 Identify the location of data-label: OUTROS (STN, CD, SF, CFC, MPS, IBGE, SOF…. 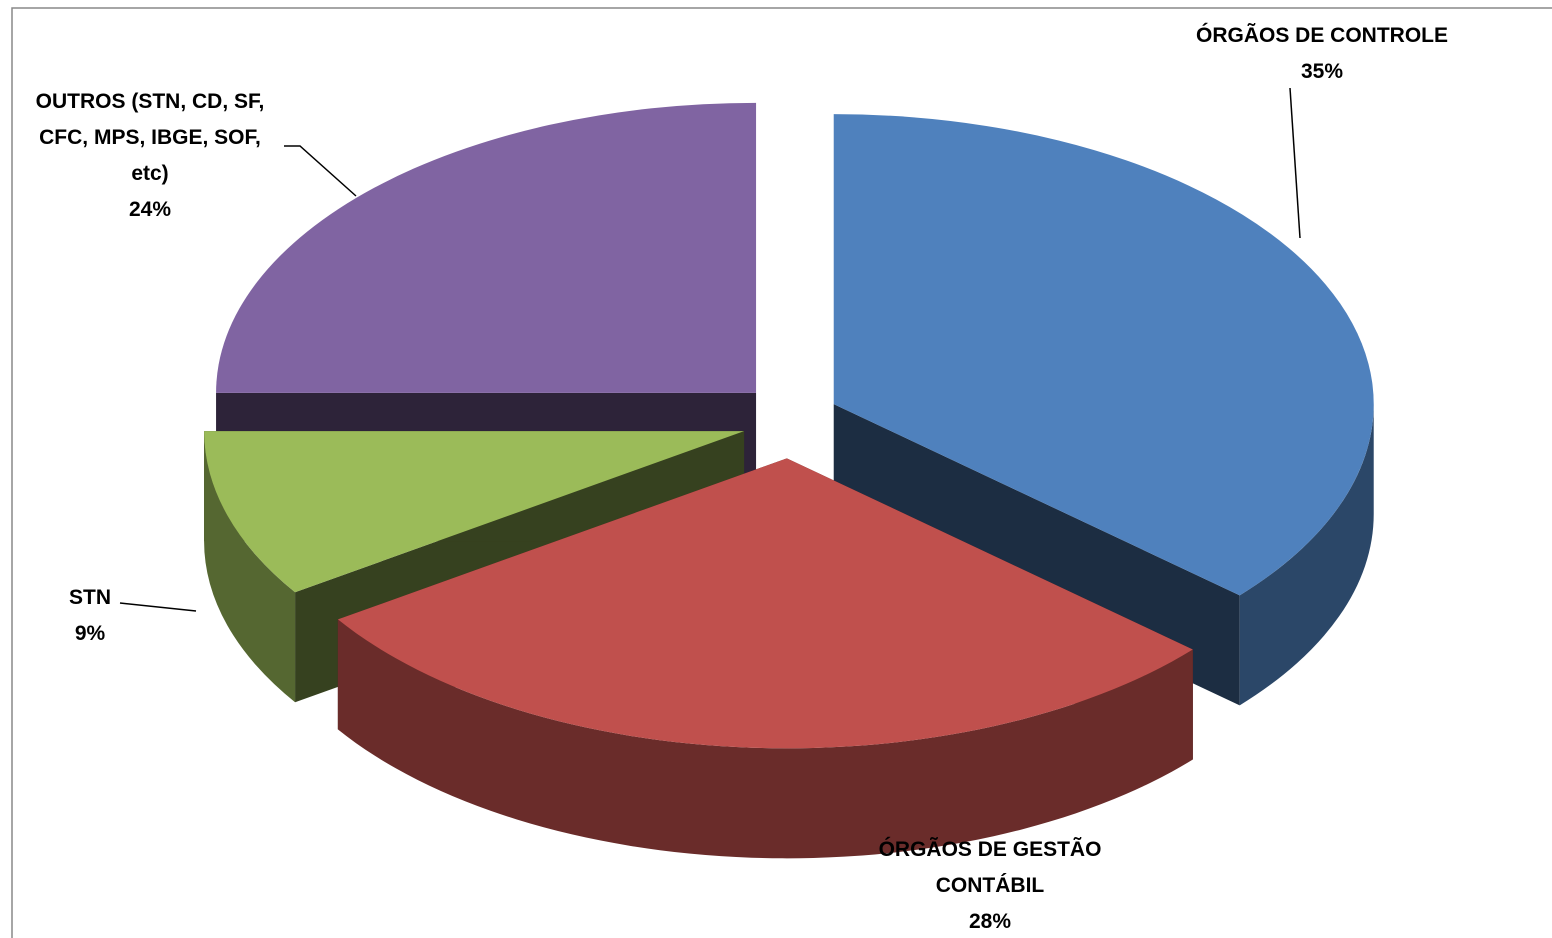
(150, 156).